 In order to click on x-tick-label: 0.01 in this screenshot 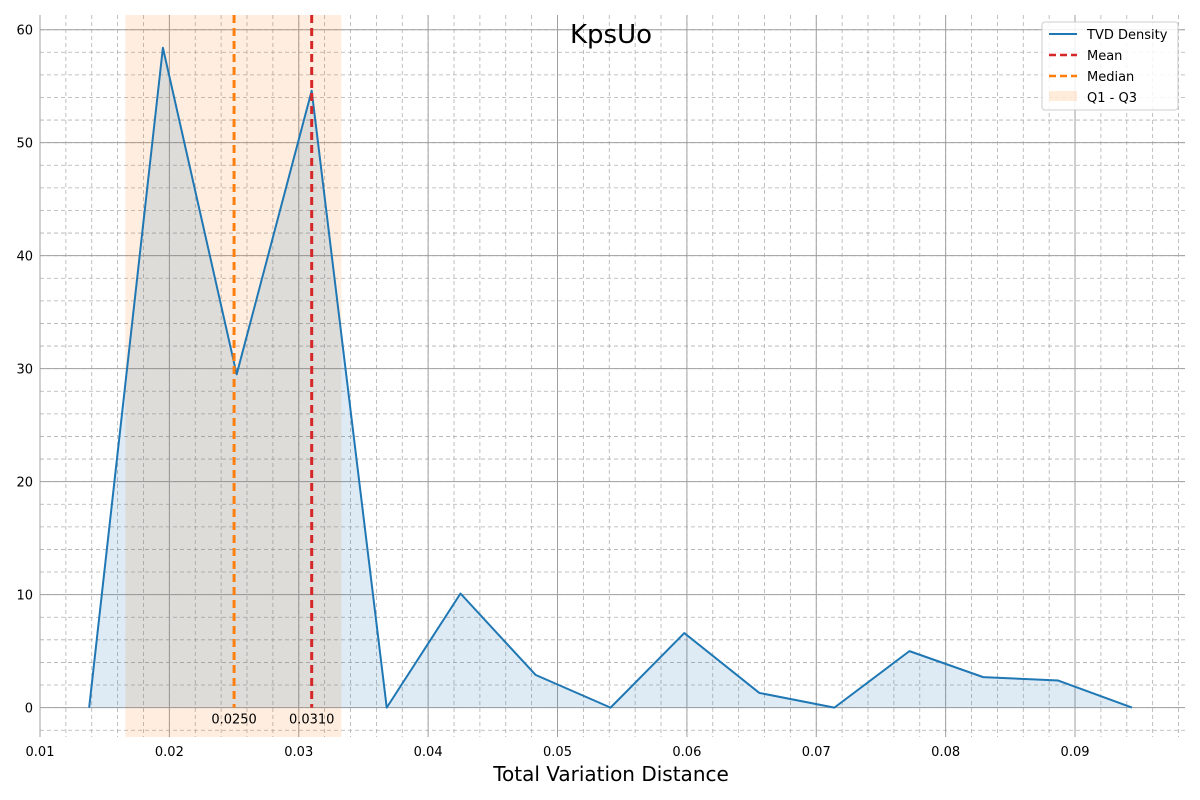, I will do `click(40, 752)`.